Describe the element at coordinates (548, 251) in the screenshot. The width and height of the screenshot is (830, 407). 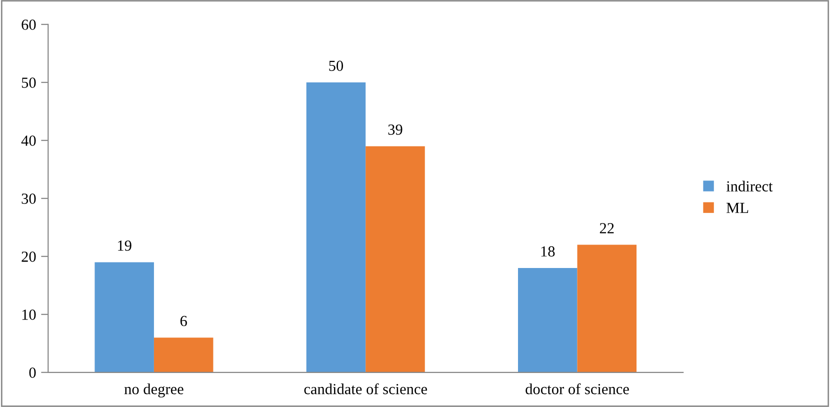
I see `data-label: 18` at that location.